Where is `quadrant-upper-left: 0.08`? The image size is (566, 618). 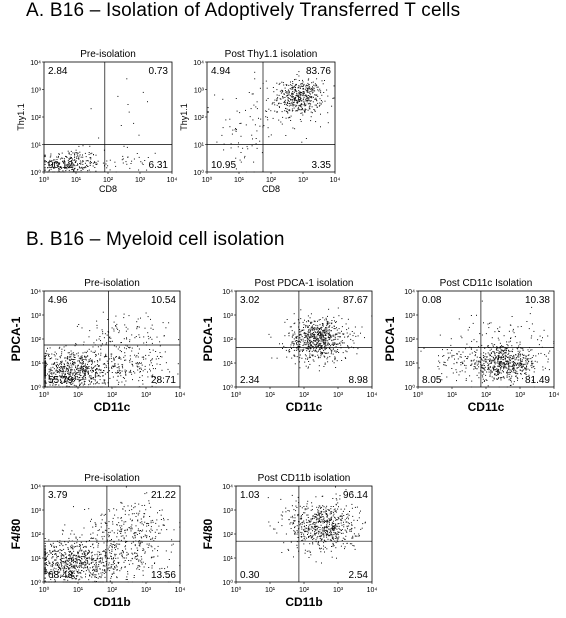 quadrant-upper-left: 0.08 is located at coordinates (432, 300).